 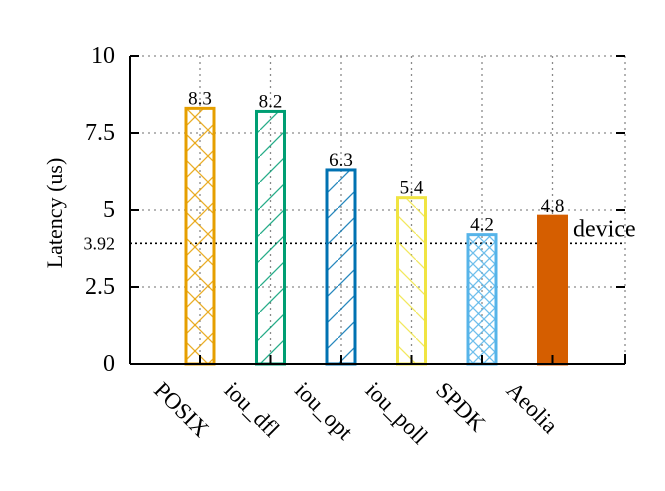 I want to click on y-tick-label: 2.5, so click(x=100, y=287).